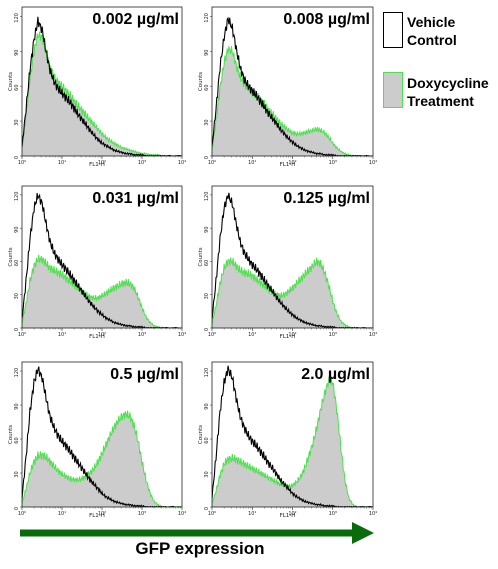  I want to click on dox-legend-swatch, so click(393, 90).